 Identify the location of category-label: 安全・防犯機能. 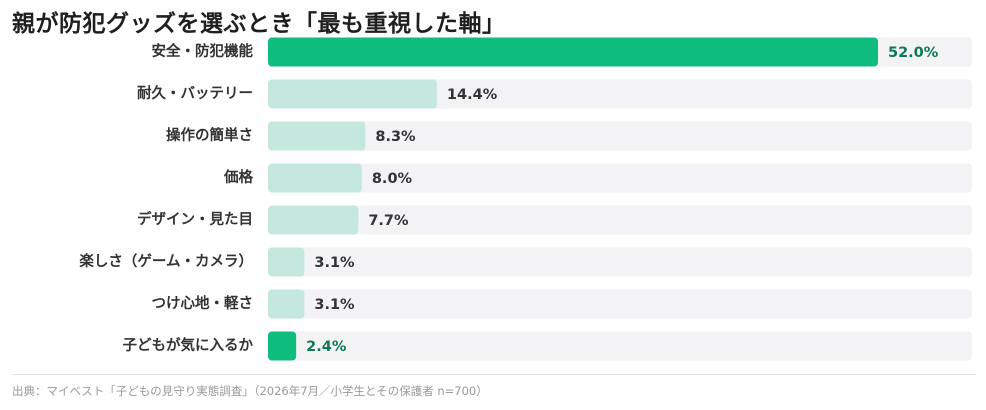
(203, 51).